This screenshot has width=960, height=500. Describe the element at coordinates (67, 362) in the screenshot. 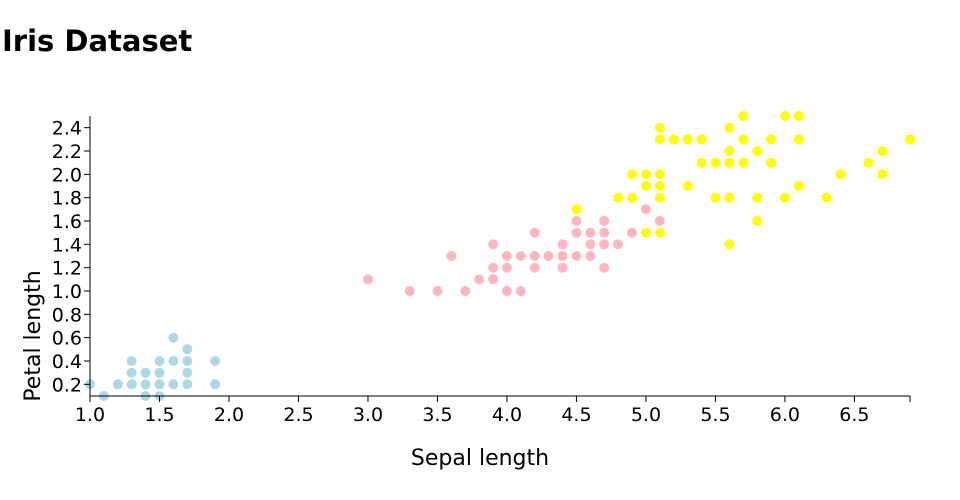

I see `y-tick-label: 0.4` at that location.